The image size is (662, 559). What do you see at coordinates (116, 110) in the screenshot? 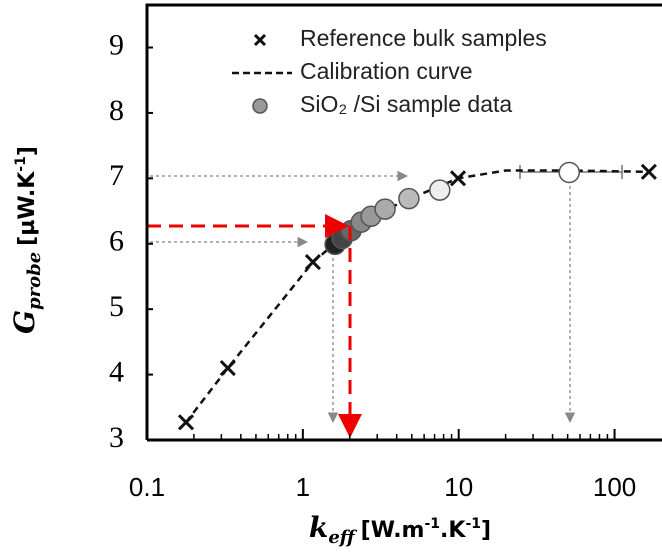
I see `y-tick-label: 8` at bounding box center [116, 110].